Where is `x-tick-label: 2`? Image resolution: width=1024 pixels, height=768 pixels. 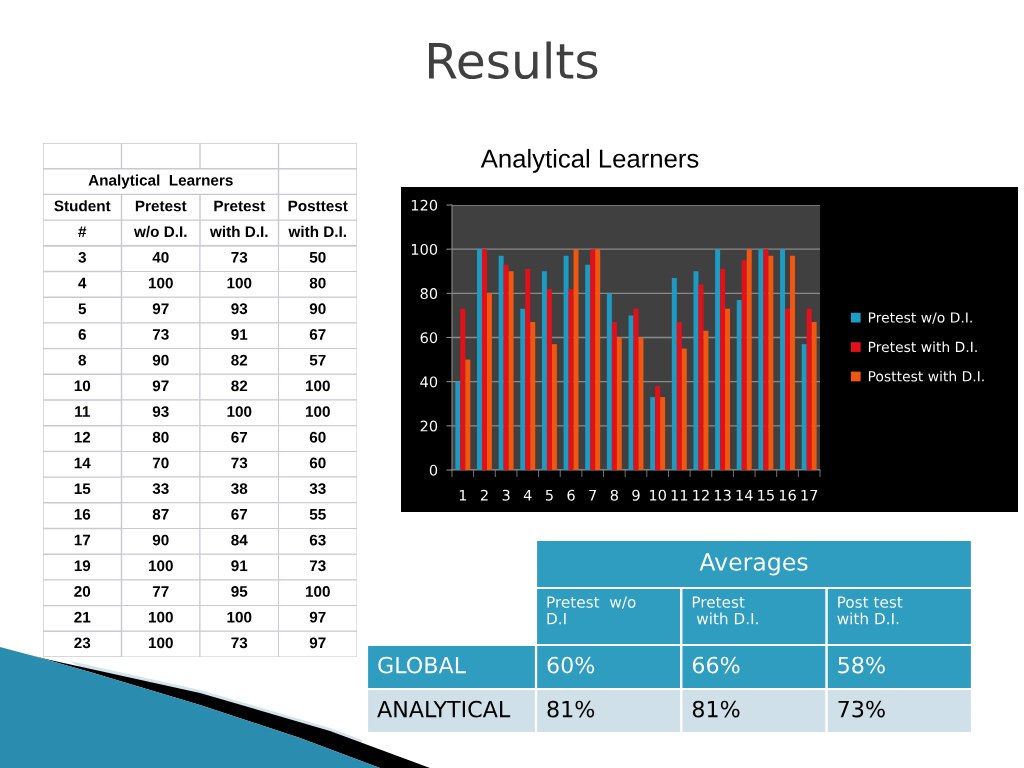
x-tick-label: 2 is located at coordinates (484, 495).